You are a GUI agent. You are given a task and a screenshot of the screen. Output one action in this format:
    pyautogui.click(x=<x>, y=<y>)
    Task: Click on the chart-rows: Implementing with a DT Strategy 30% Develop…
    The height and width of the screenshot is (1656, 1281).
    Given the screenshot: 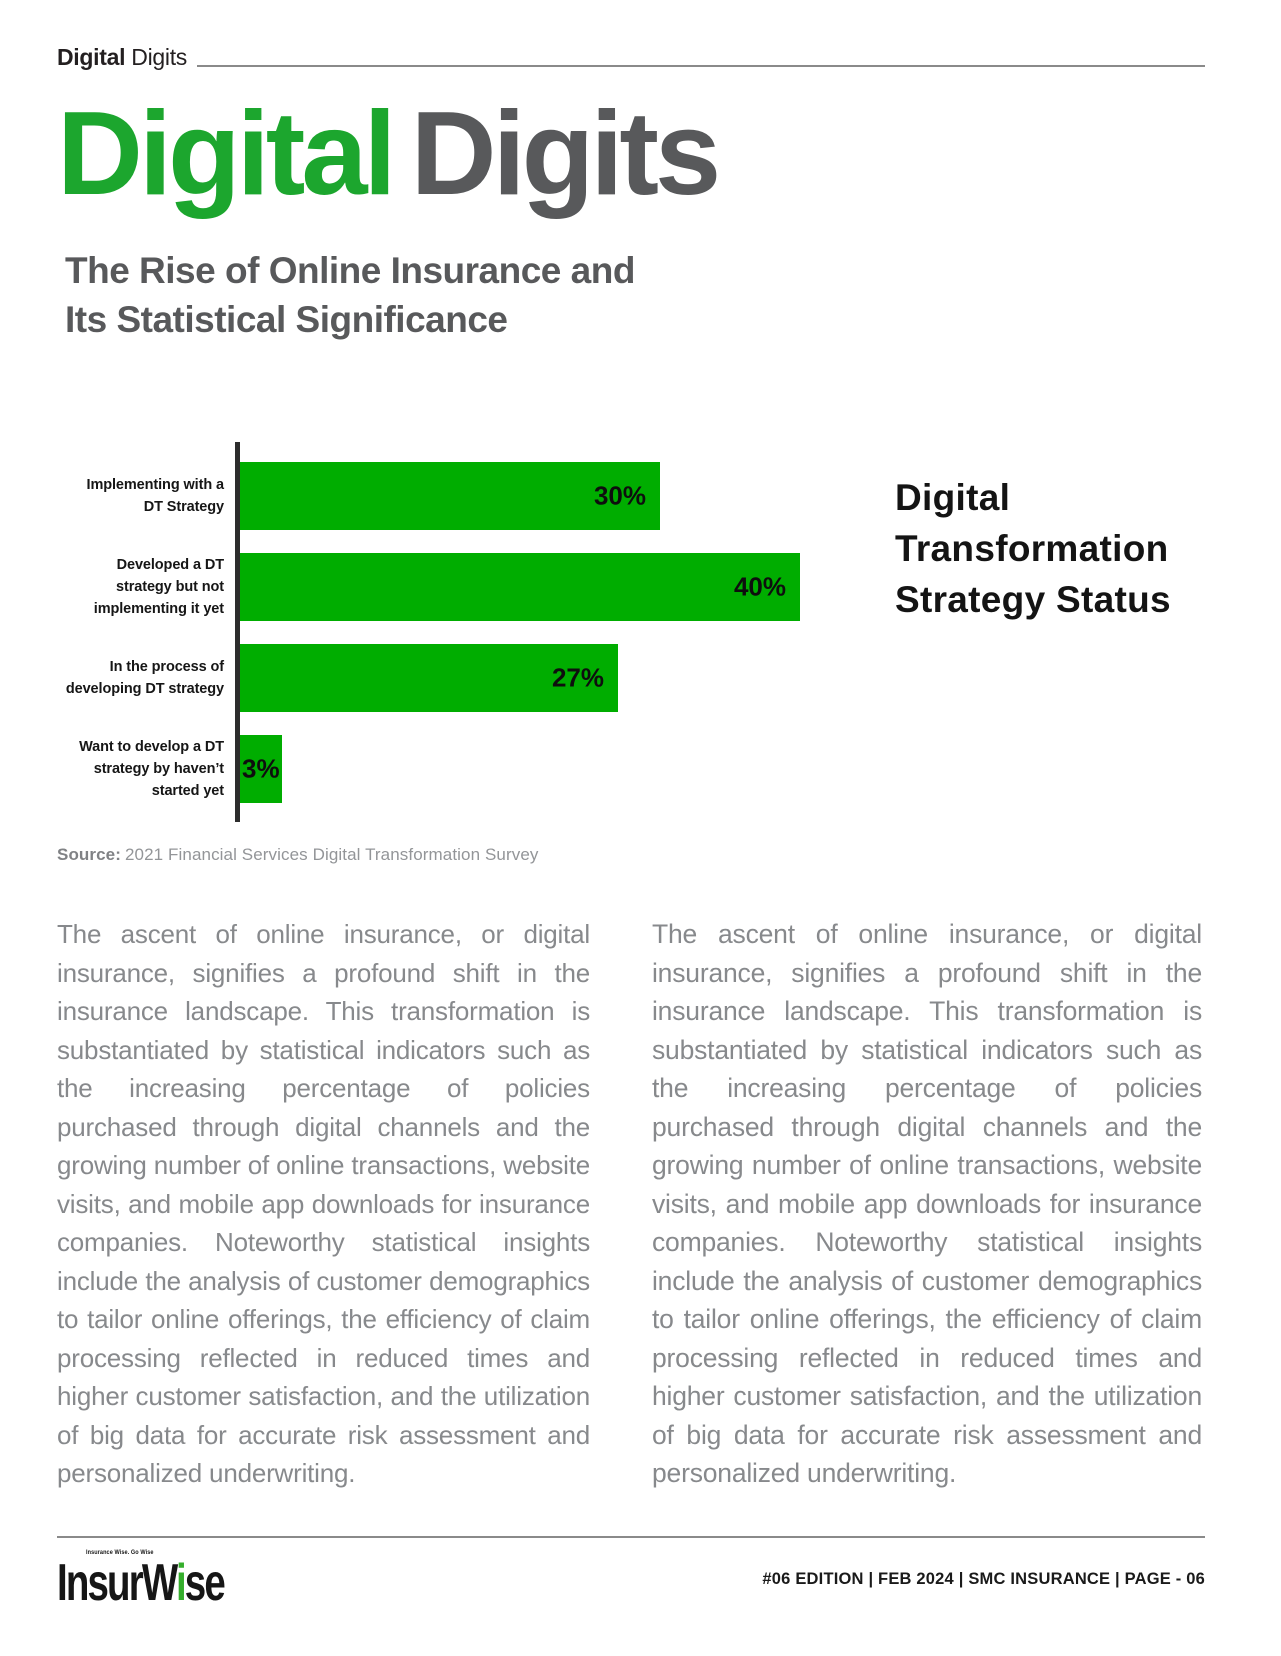 What is the action you would take?
    pyautogui.click(x=433, y=633)
    